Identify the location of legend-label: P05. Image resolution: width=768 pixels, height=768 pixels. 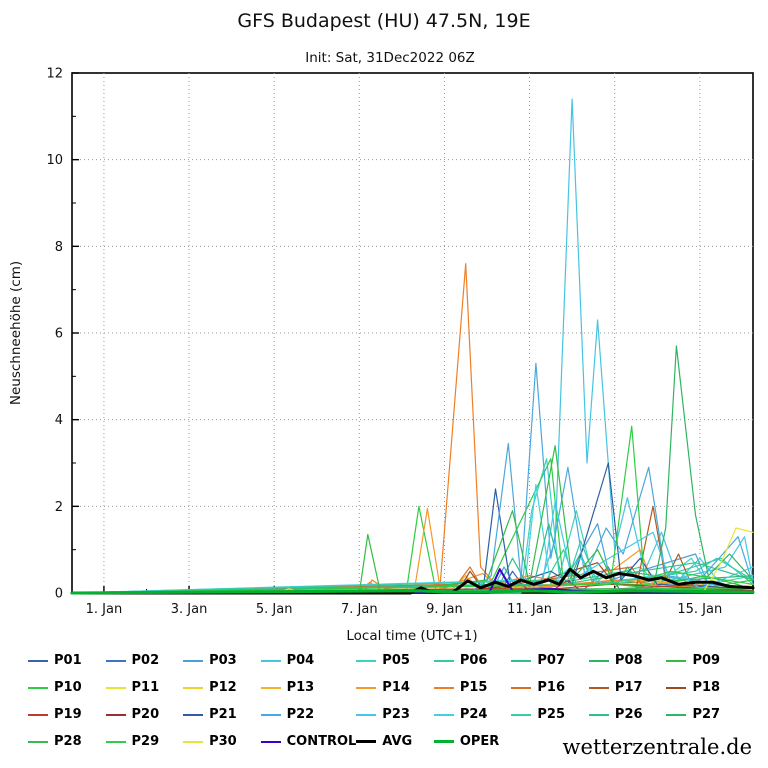
(396, 660).